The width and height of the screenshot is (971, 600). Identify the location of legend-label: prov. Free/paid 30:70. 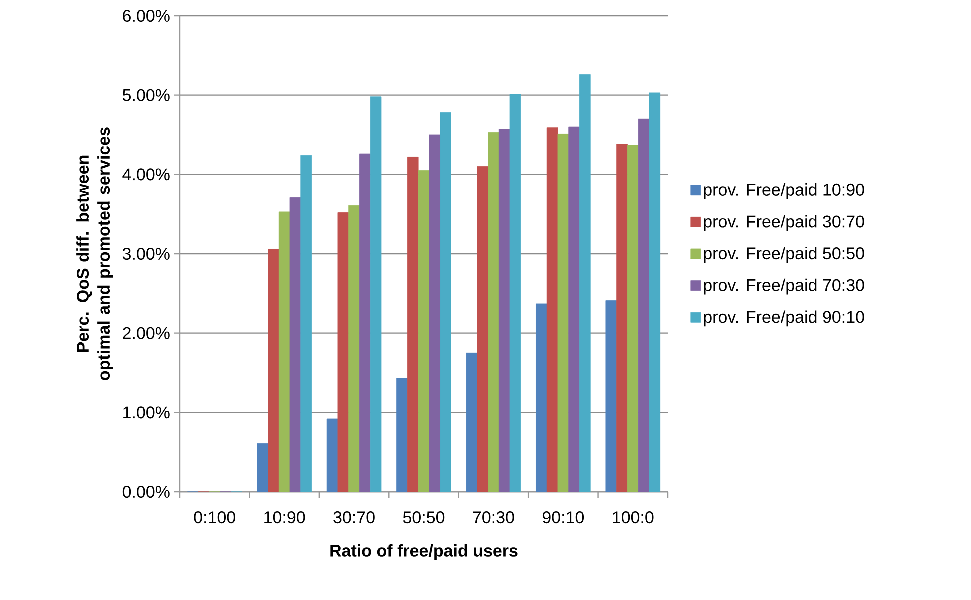
(784, 223).